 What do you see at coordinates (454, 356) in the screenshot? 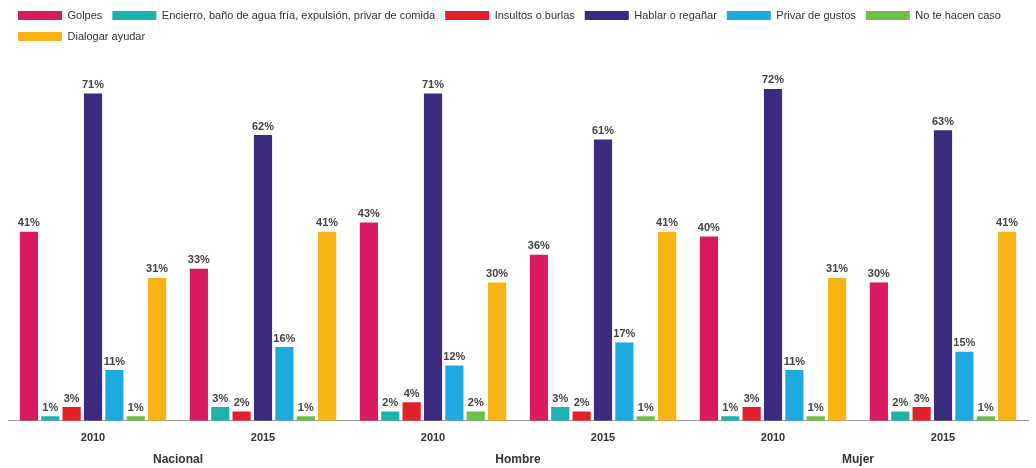
I see `data-label: 12%` at bounding box center [454, 356].